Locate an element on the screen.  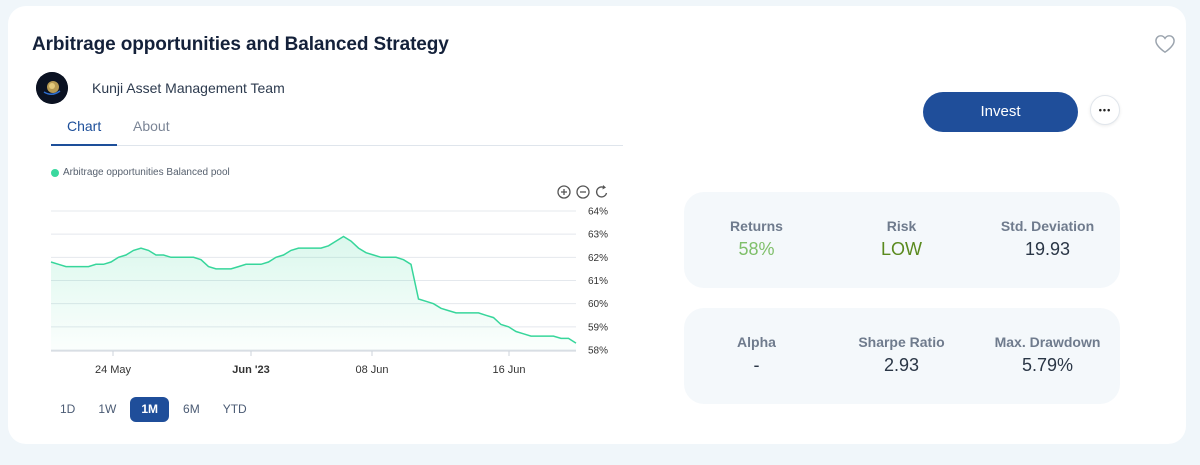
legend-marker is located at coordinates (55, 172).